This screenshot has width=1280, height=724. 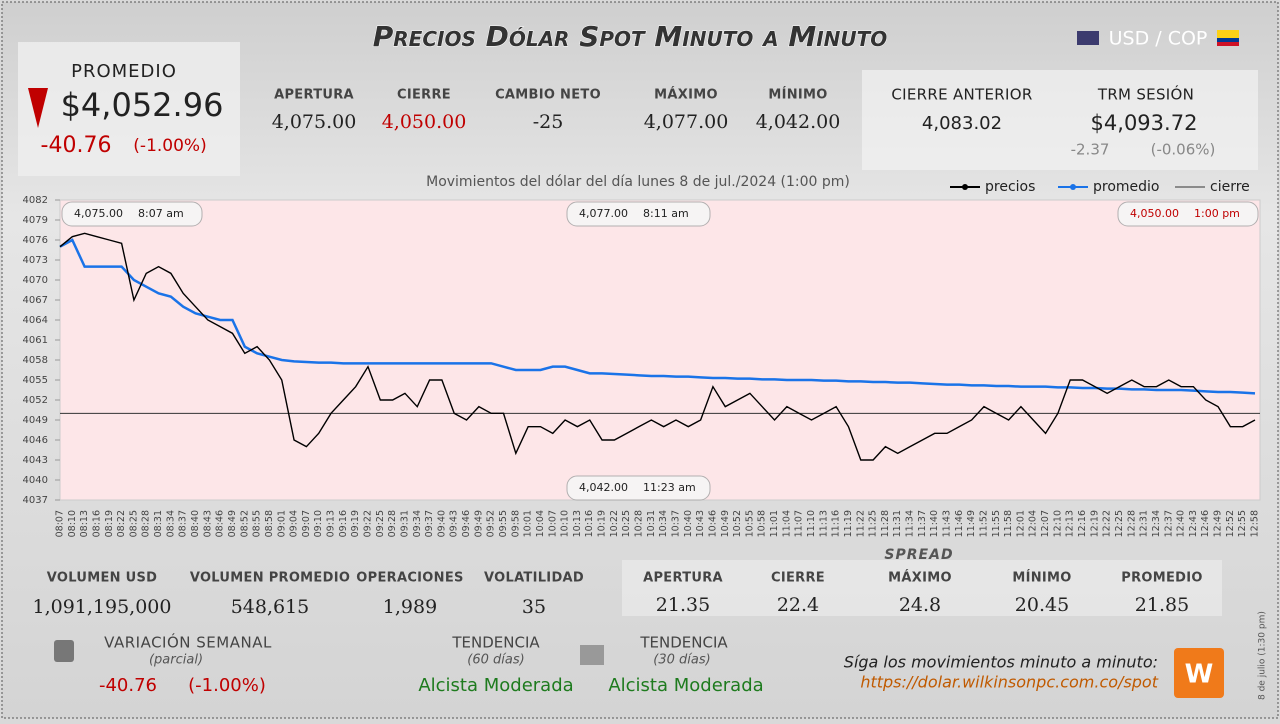 I want to click on stat-label: VOLUMEN USD, so click(x=102, y=578).